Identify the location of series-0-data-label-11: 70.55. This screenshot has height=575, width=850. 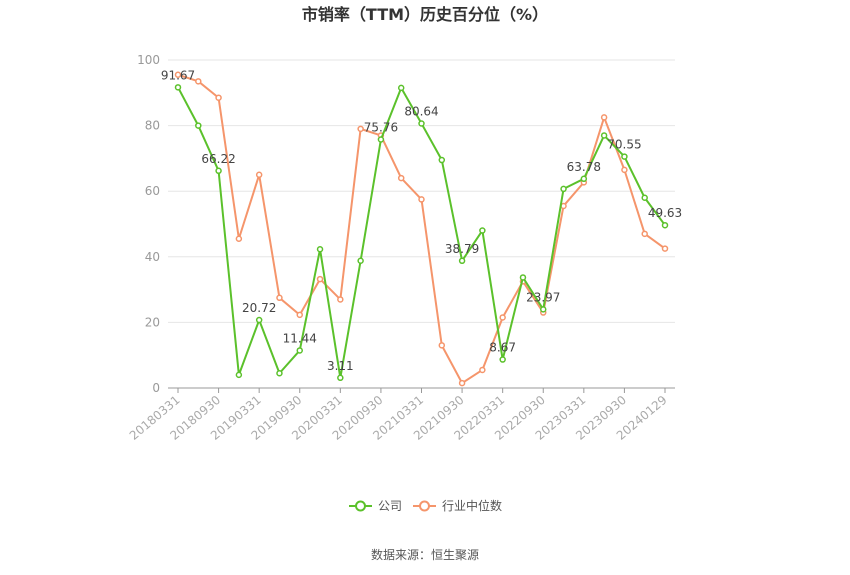
(624, 145).